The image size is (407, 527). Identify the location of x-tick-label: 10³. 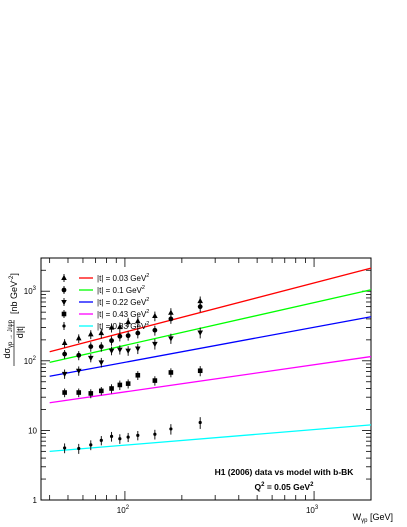
(312, 510).